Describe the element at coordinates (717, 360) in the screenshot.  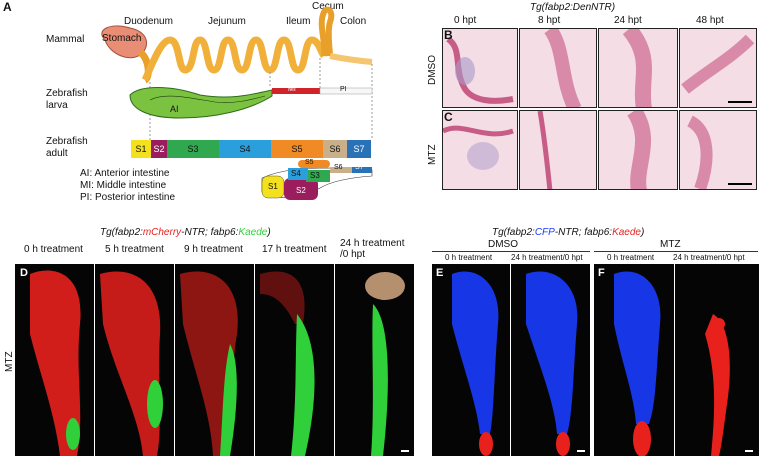
I see `f-image-24h` at that location.